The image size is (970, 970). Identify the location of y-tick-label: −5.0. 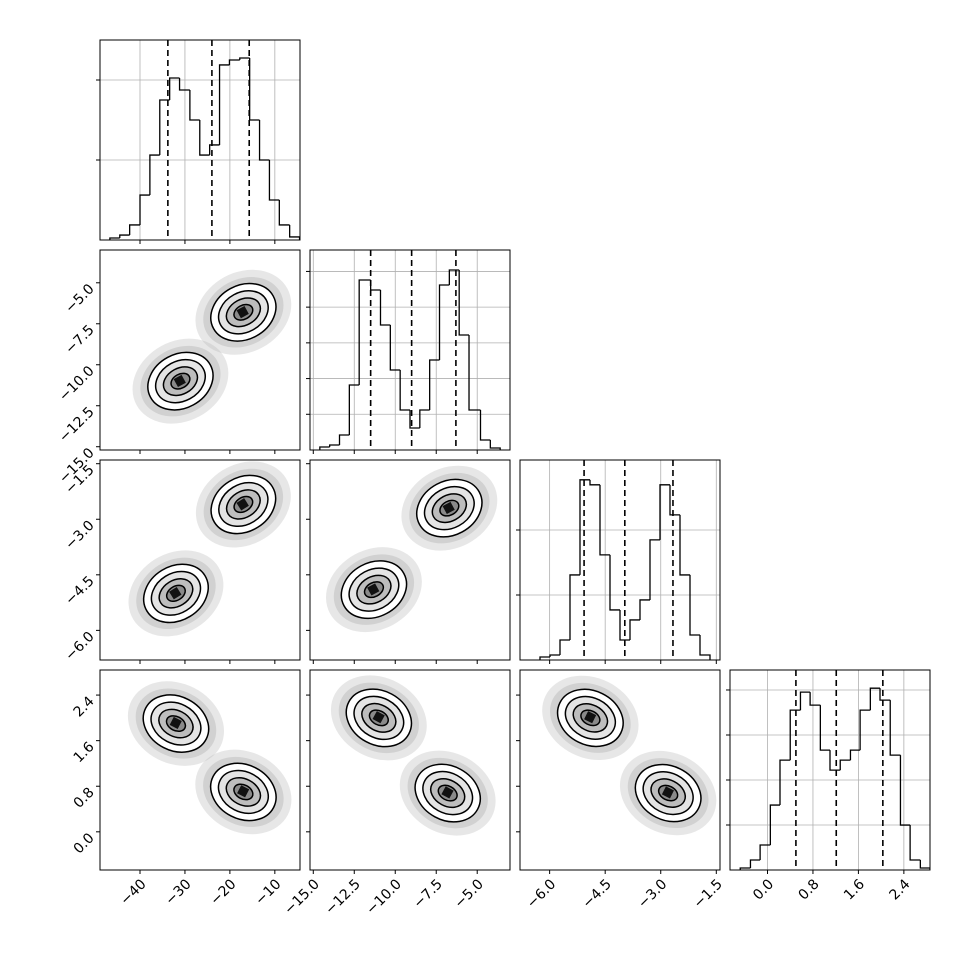
(79, 298).